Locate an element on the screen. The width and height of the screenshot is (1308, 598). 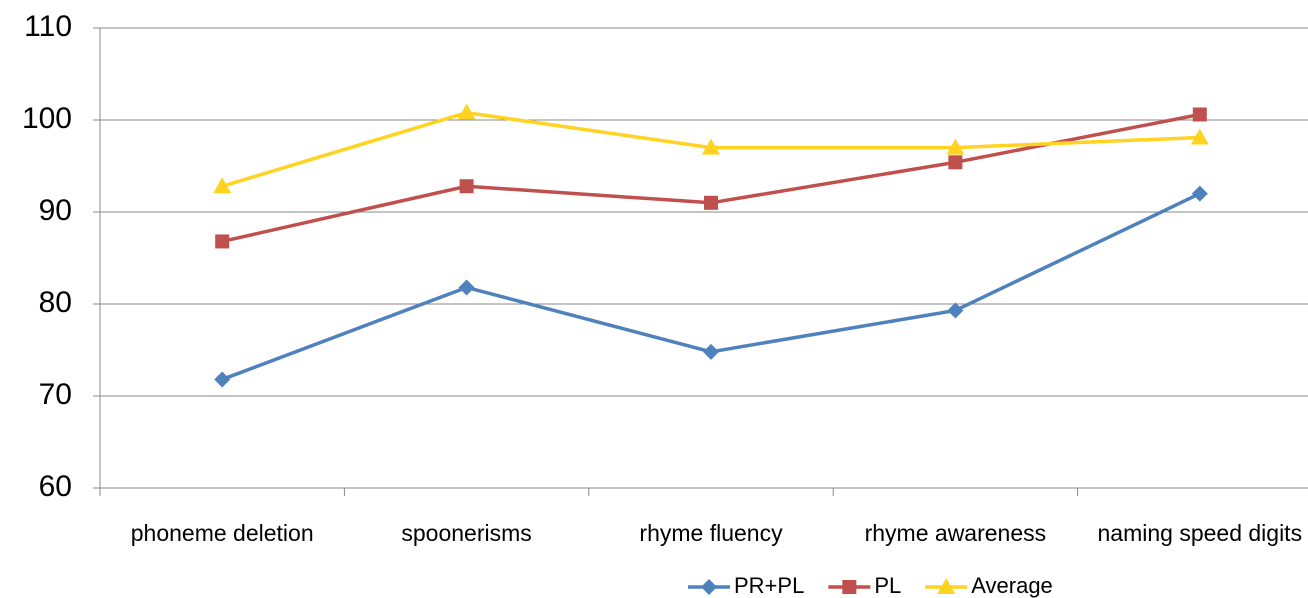
y-tick-label: 100 is located at coordinates (47, 118).